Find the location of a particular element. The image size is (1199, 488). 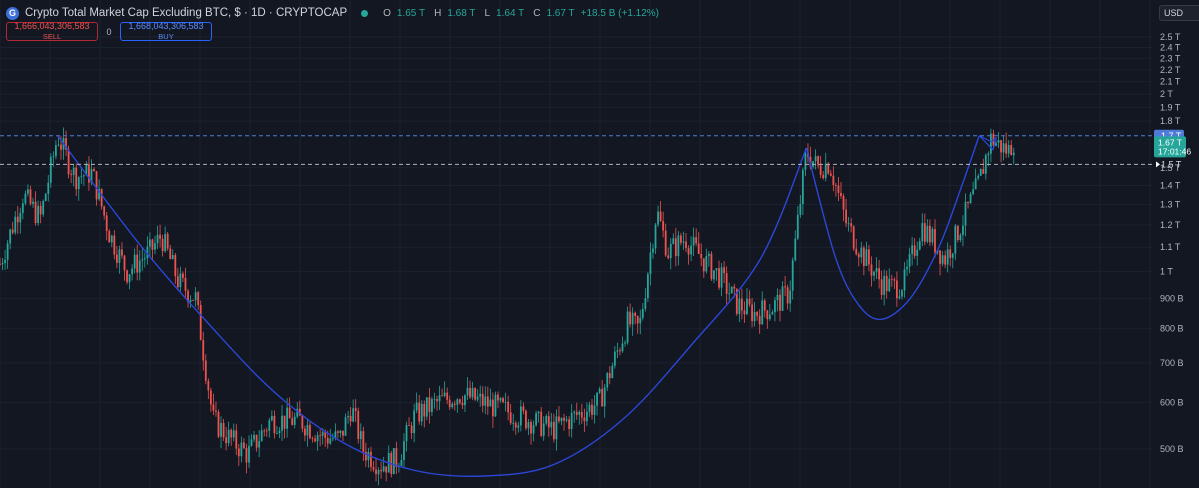

coin-logo-icon: G is located at coordinates (12, 13).